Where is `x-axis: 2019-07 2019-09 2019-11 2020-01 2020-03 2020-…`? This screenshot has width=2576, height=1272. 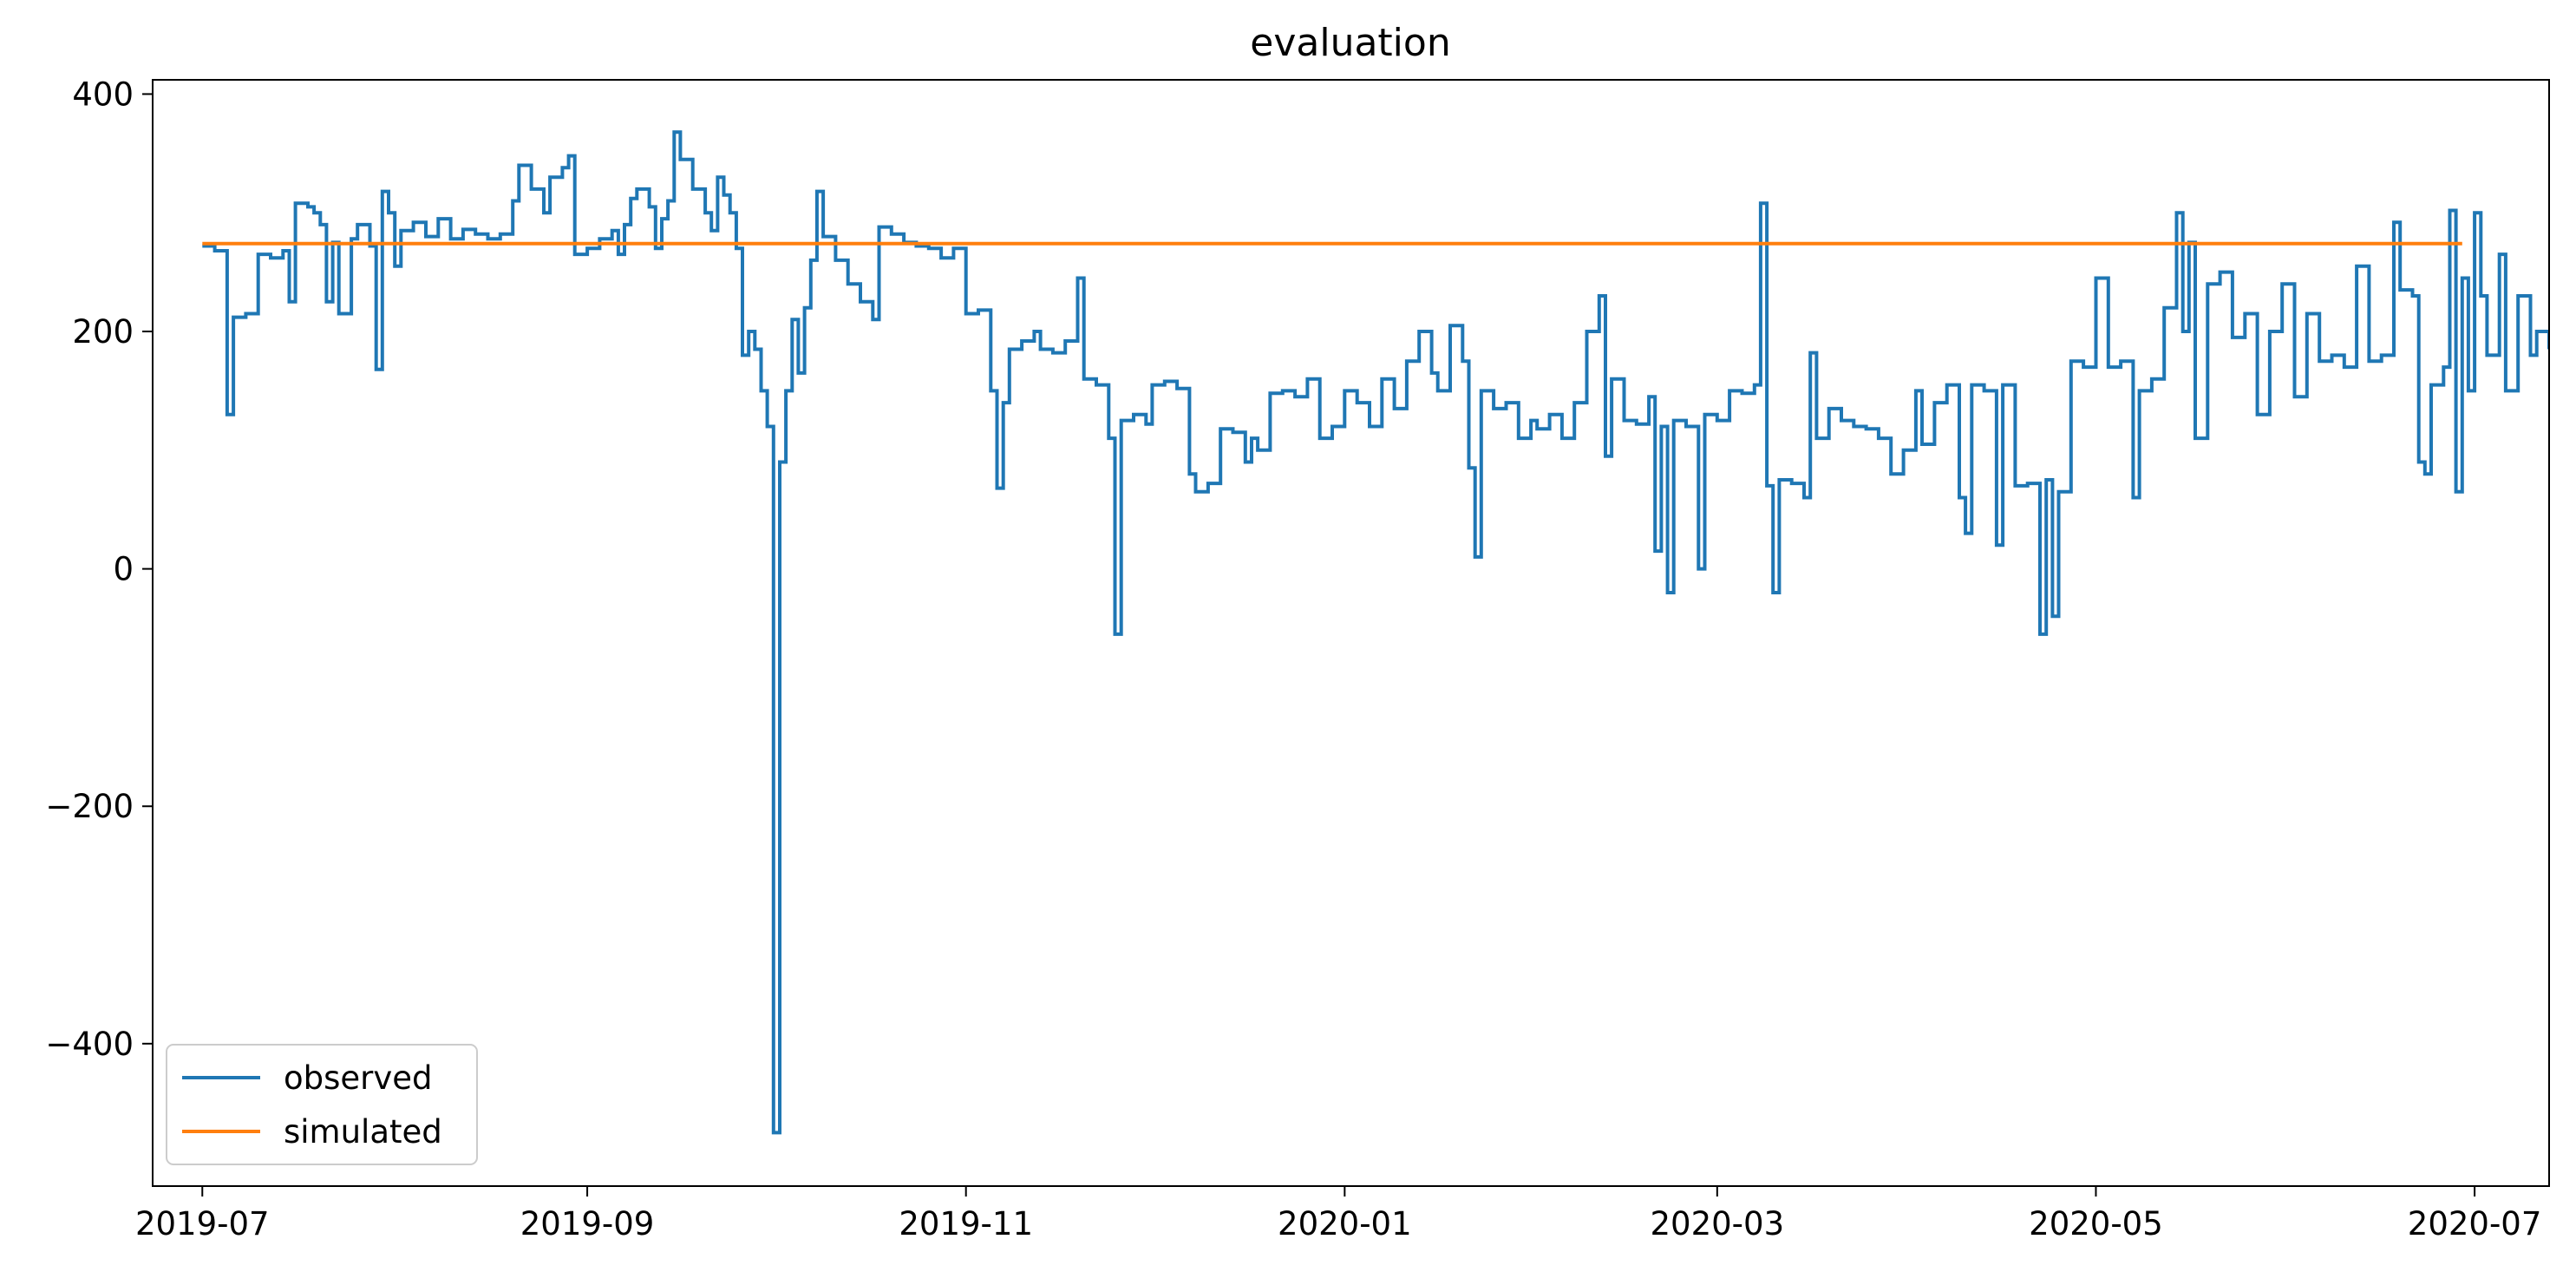
x-axis: 2019-07 2019-09 2019-11 2020-01 2020-03 2020-… is located at coordinates (1338, 1214).